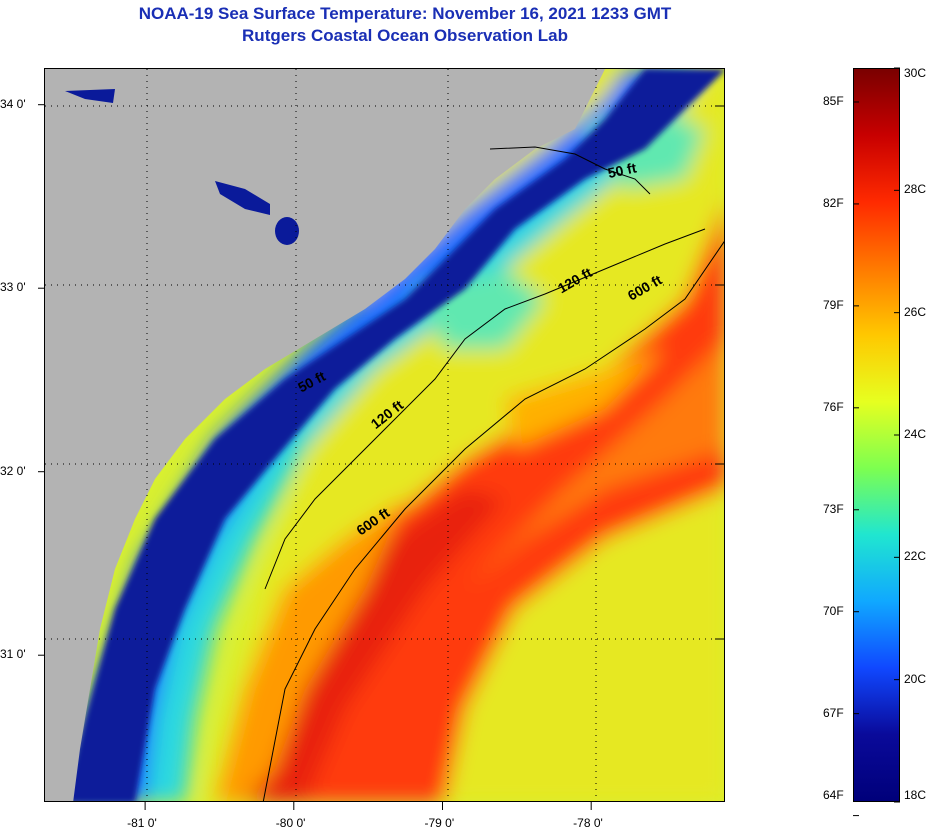 The height and width of the screenshot is (832, 936). Describe the element at coordinates (833, 202) in the screenshot. I see `colorbar-fahrenheit-label: 82F` at that location.